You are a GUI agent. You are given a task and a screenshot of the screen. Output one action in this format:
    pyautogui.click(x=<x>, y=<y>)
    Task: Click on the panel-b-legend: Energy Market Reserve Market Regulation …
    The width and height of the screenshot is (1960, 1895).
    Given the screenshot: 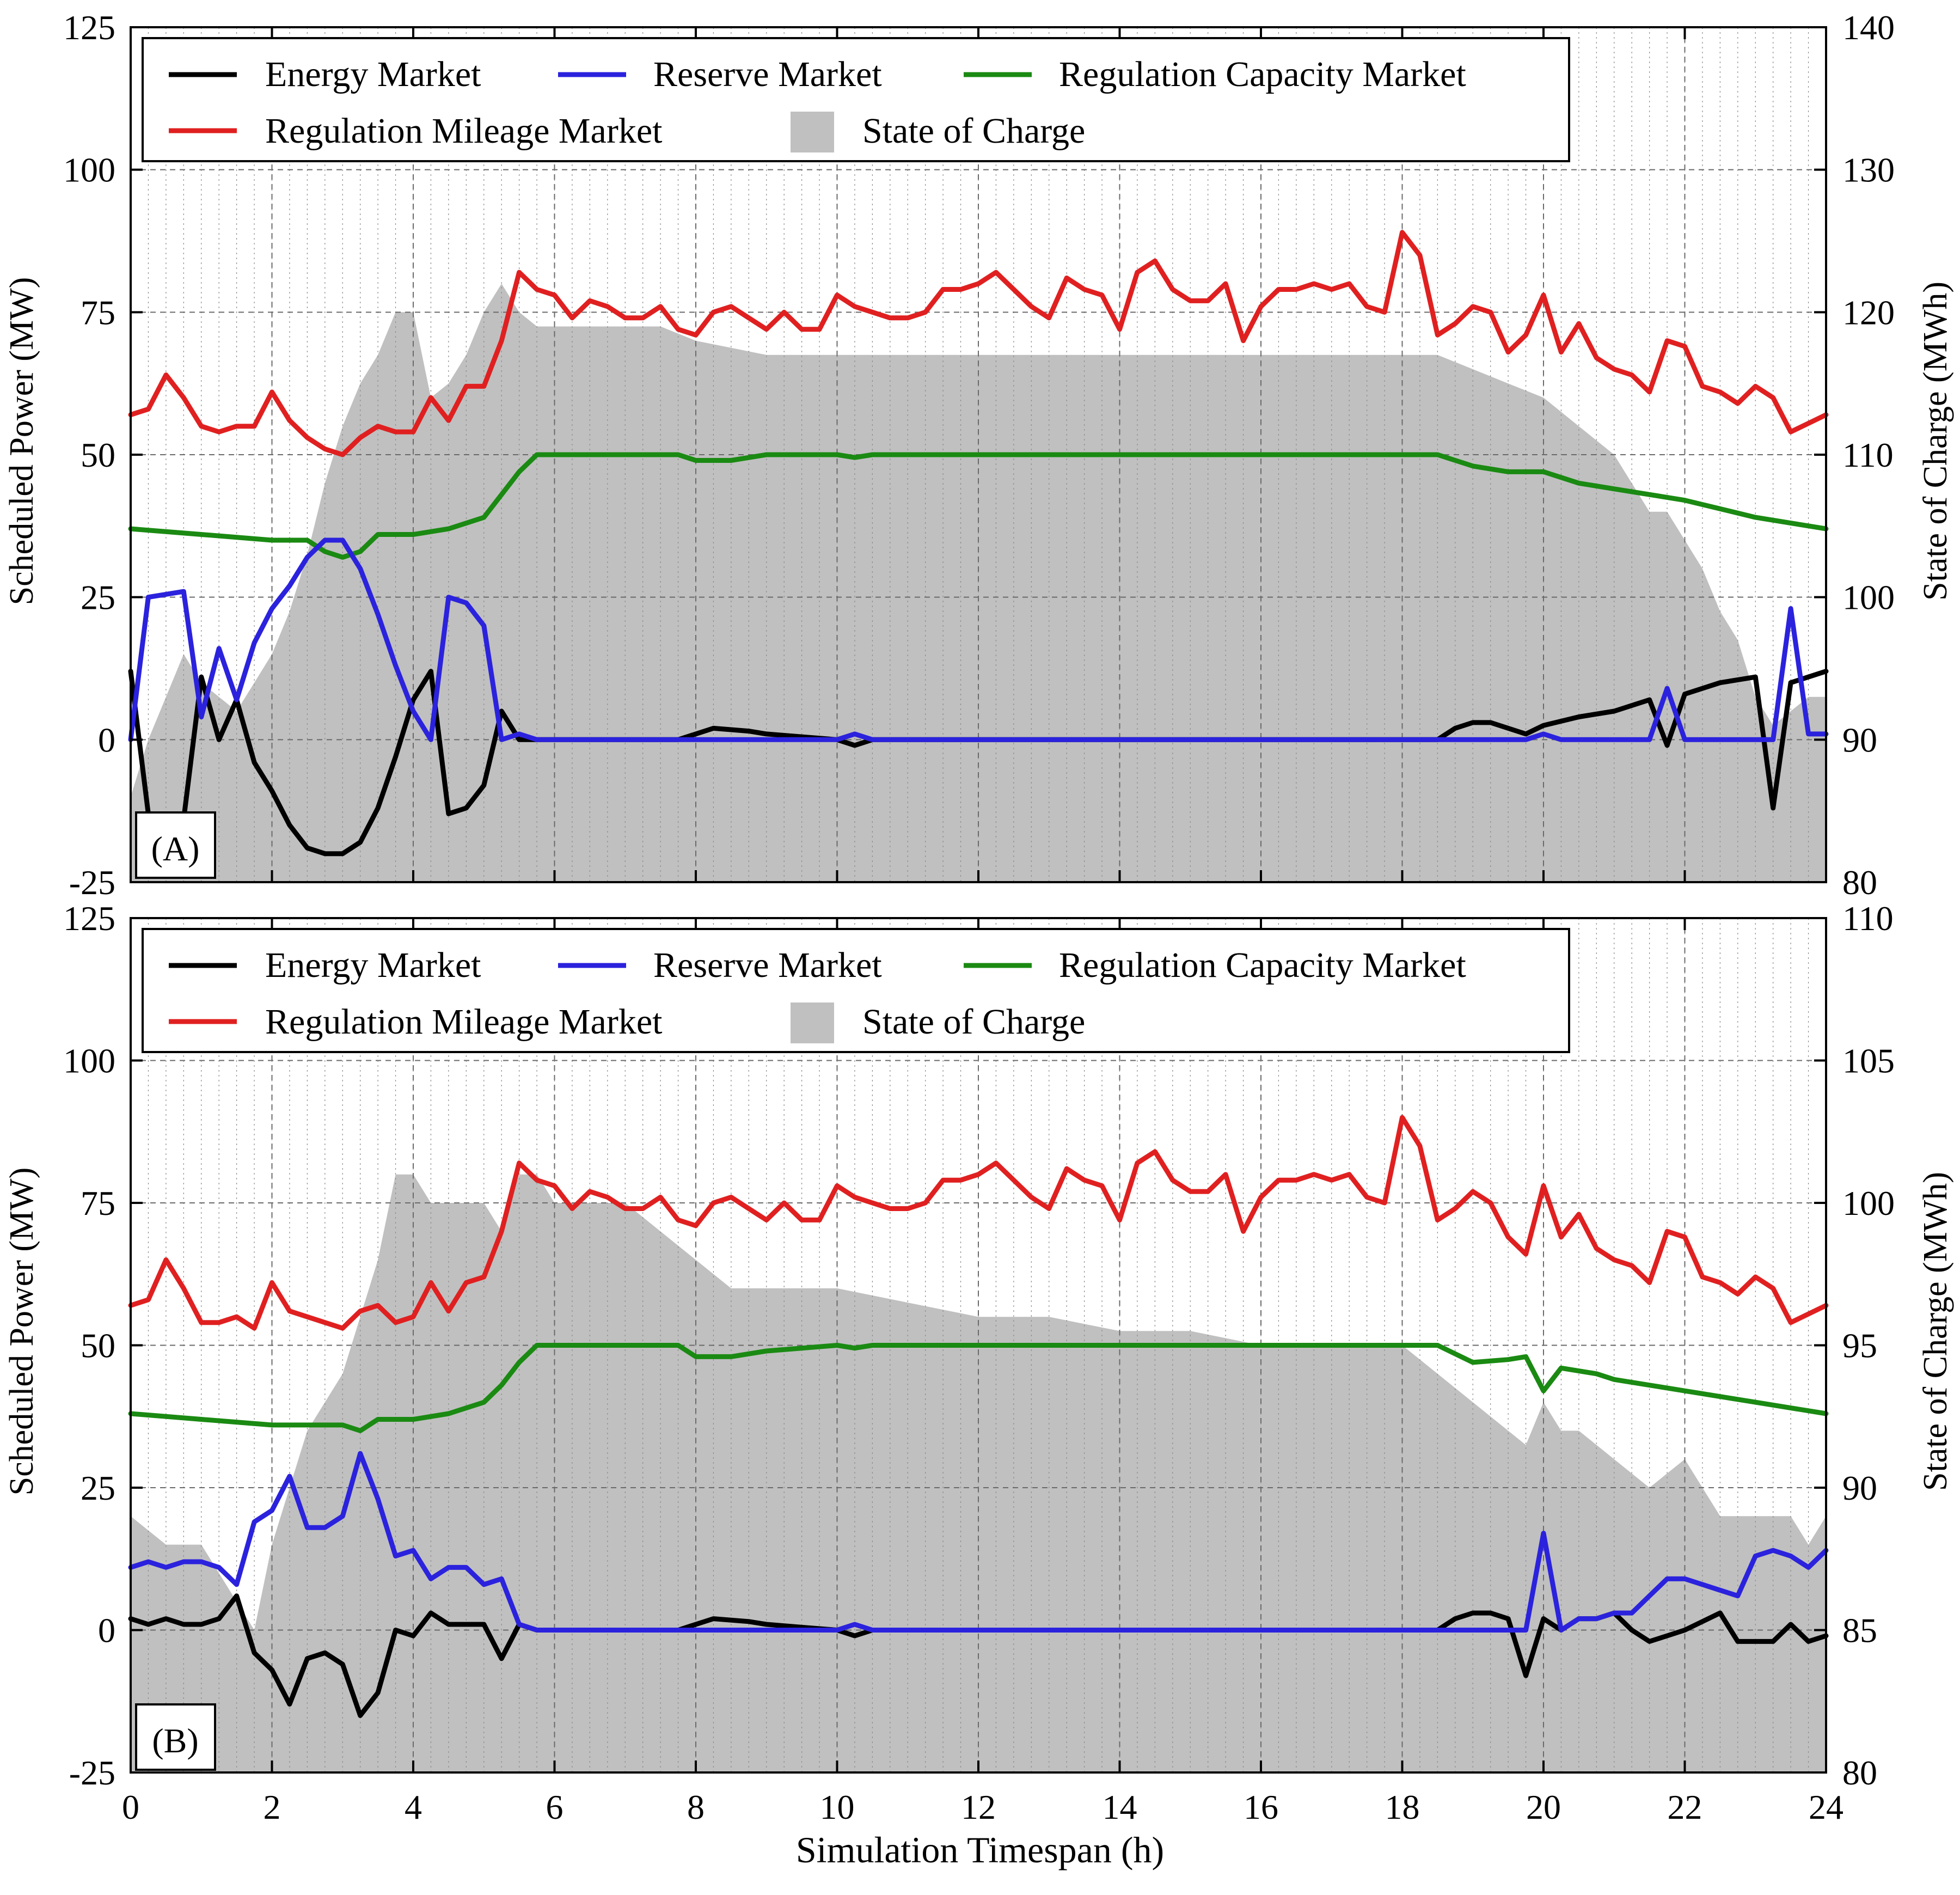 What is the action you would take?
    pyautogui.click(x=856, y=990)
    